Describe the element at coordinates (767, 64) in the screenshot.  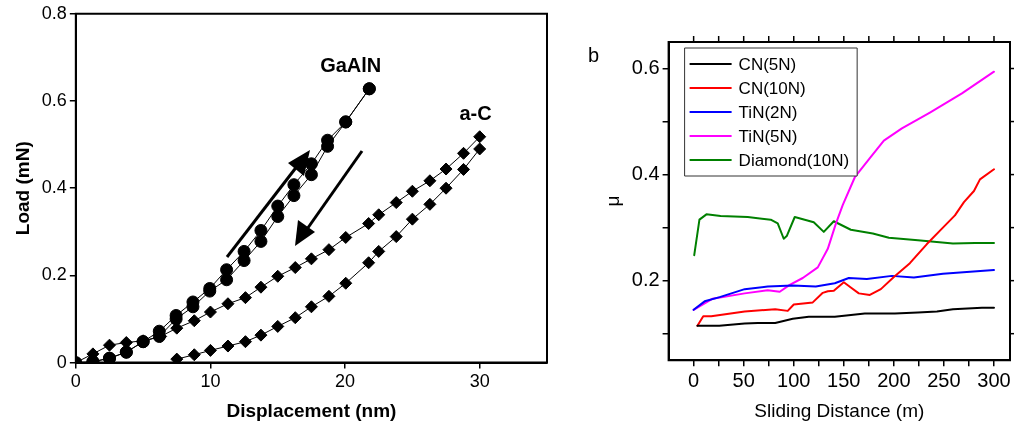
I see `legend-label: CN(5N)` at that location.